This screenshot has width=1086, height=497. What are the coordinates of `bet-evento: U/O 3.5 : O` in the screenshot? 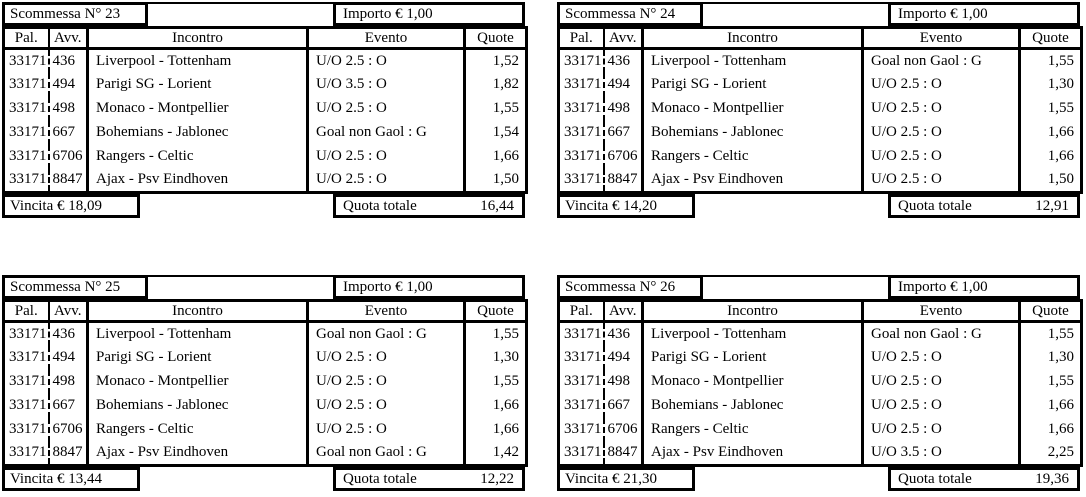 It's located at (941, 453).